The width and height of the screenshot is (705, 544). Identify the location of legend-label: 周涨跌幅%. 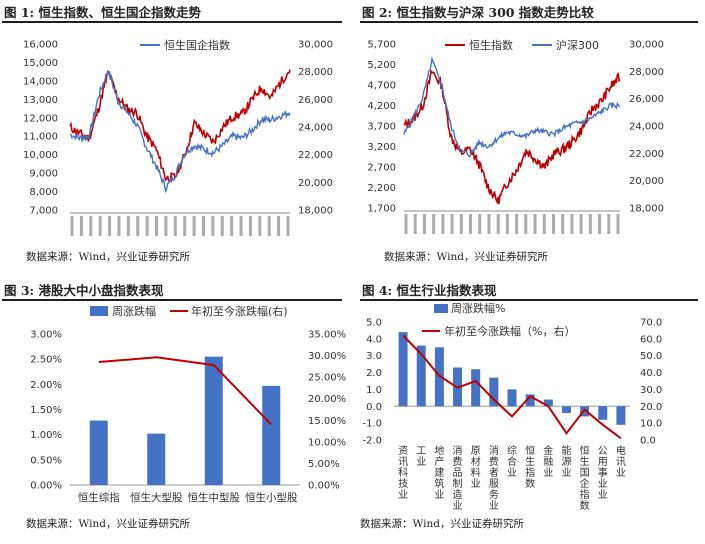
(478, 308).